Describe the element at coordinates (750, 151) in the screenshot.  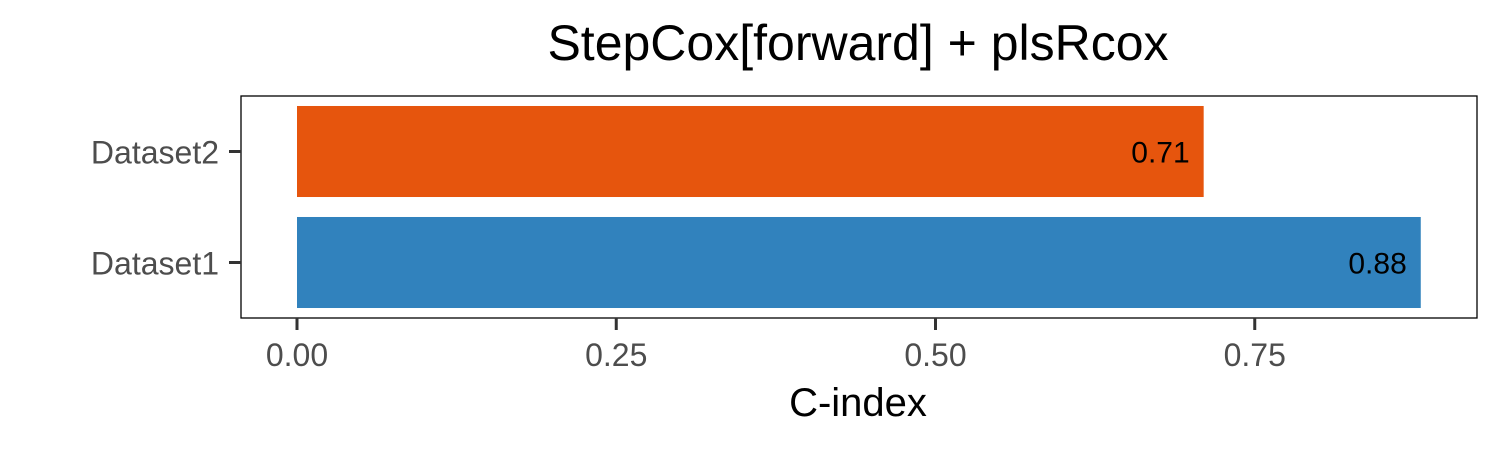
I see `bar-dataset2` at that location.